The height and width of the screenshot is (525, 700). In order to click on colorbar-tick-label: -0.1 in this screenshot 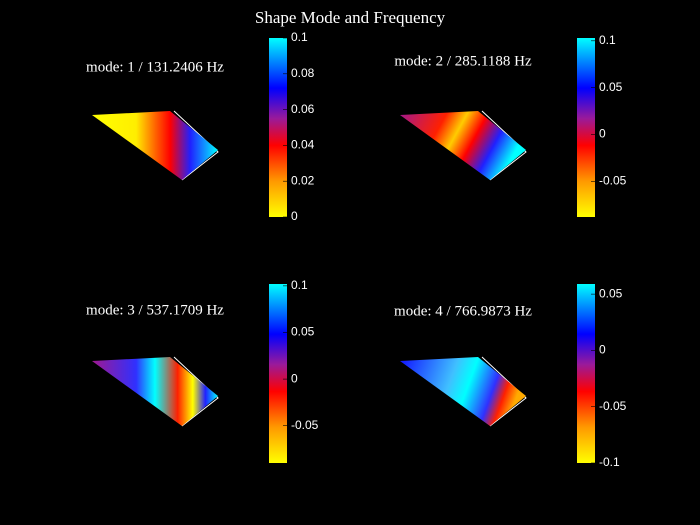, I will do `click(609, 462)`.